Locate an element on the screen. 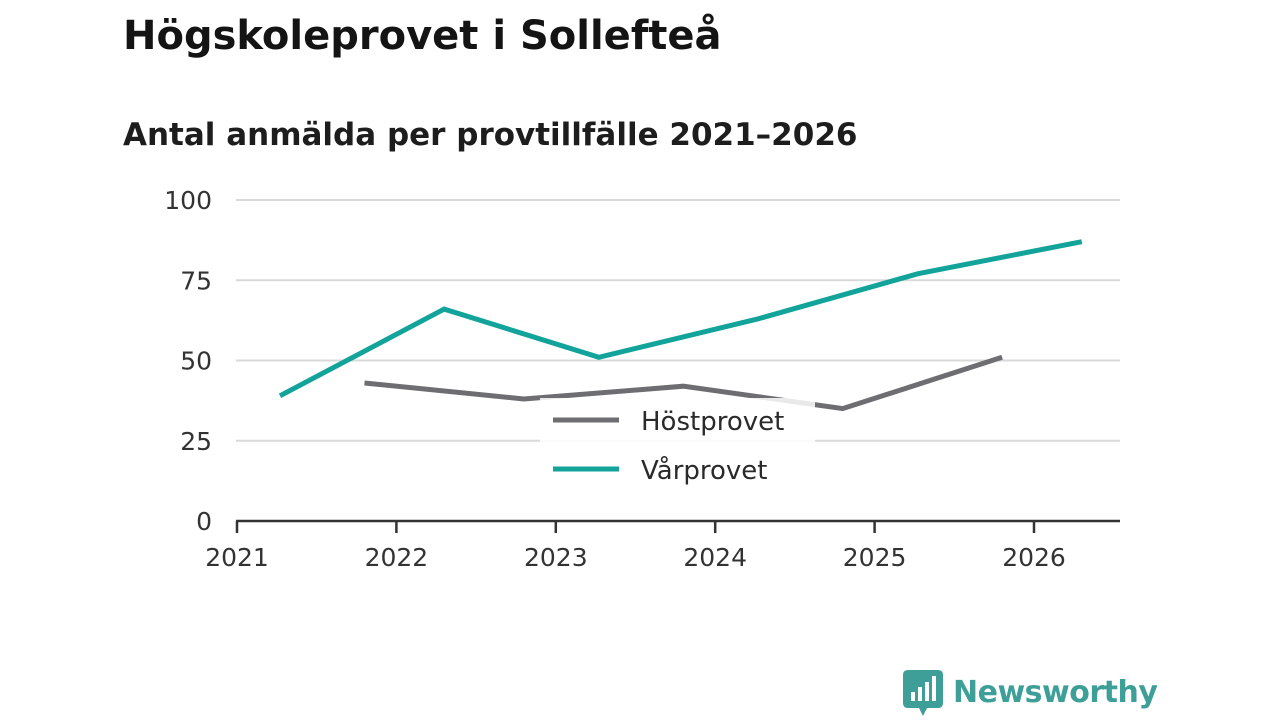 The image size is (1280, 720). y-tick-label: 50 is located at coordinates (196, 361).